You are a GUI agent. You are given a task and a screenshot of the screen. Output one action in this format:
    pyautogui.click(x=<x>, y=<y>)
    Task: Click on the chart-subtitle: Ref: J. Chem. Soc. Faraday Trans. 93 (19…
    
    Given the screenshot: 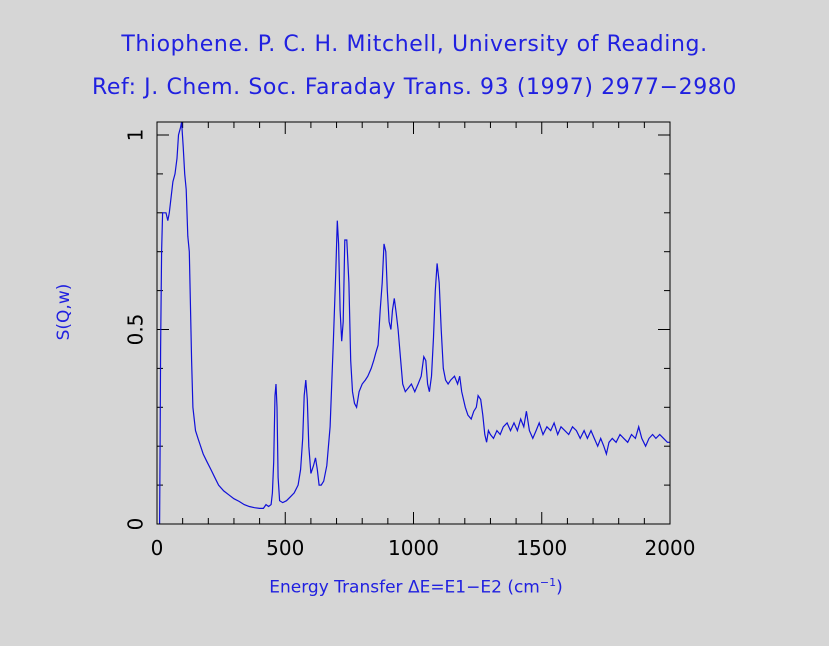 What is the action you would take?
    pyautogui.click(x=414, y=87)
    